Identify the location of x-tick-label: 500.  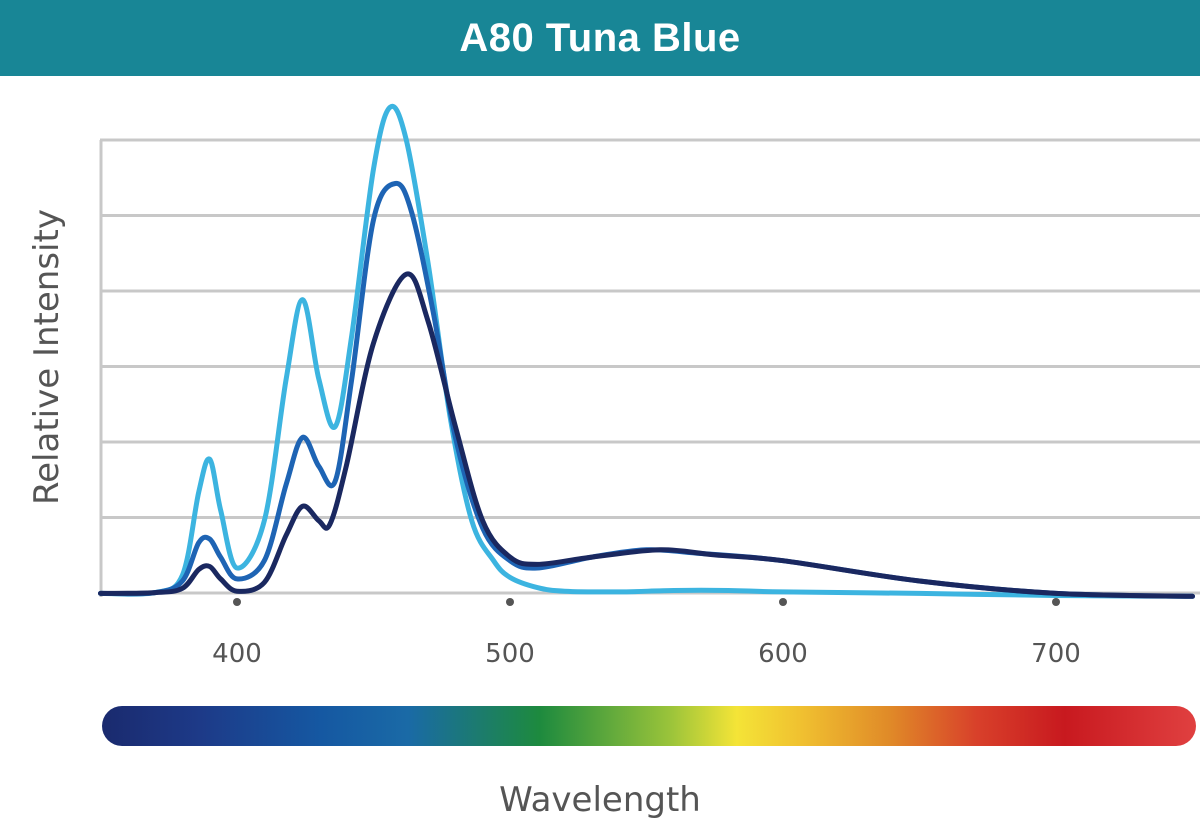
(510, 654).